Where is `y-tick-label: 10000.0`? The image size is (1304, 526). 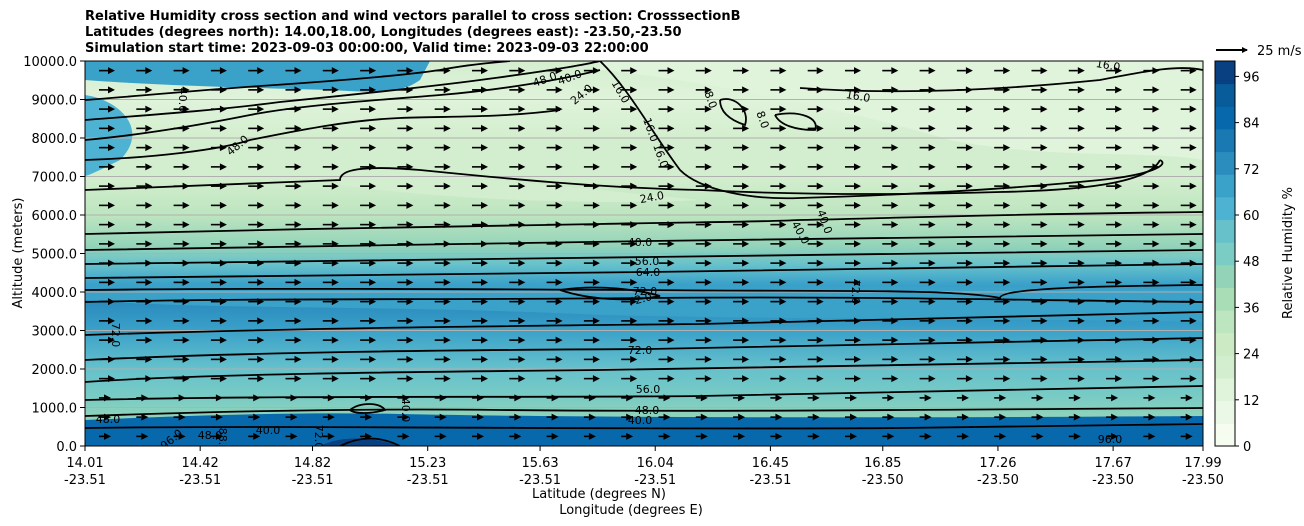 y-tick-label: 10000.0 is located at coordinates (50, 62).